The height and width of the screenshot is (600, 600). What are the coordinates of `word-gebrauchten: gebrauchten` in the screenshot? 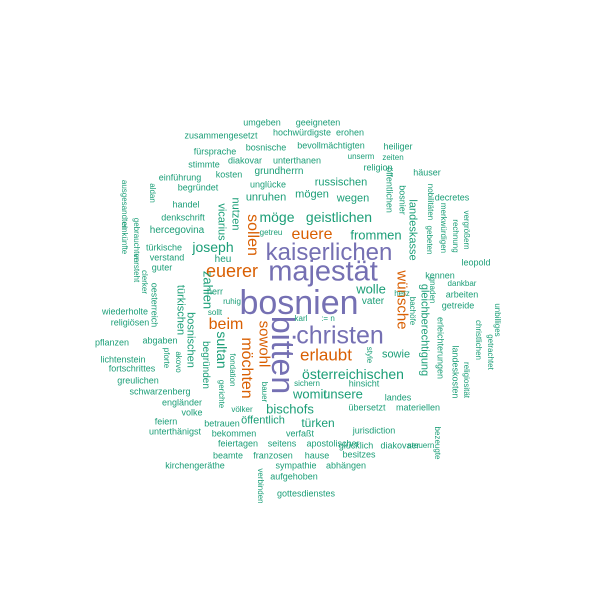 It's located at (136, 240).